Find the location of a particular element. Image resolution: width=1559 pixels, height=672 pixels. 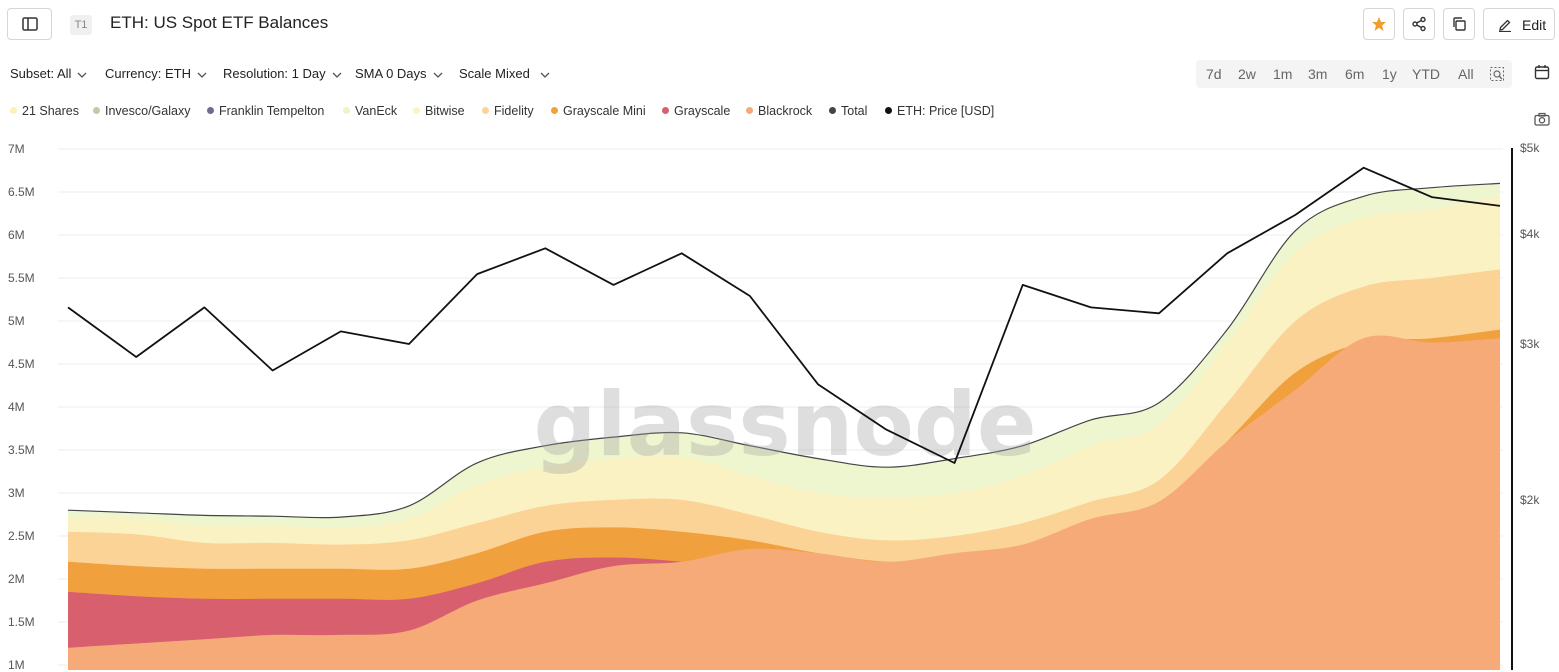

legend-grayscale: Grayscale is located at coordinates (696, 111).